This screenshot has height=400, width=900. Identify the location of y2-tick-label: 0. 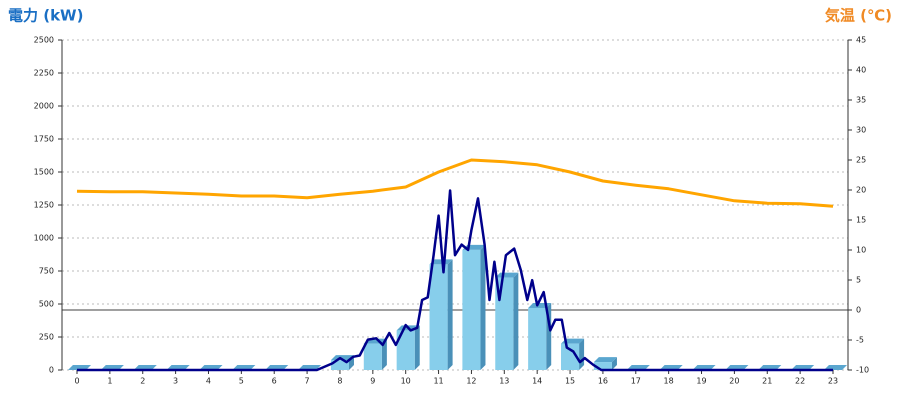
(858, 310).